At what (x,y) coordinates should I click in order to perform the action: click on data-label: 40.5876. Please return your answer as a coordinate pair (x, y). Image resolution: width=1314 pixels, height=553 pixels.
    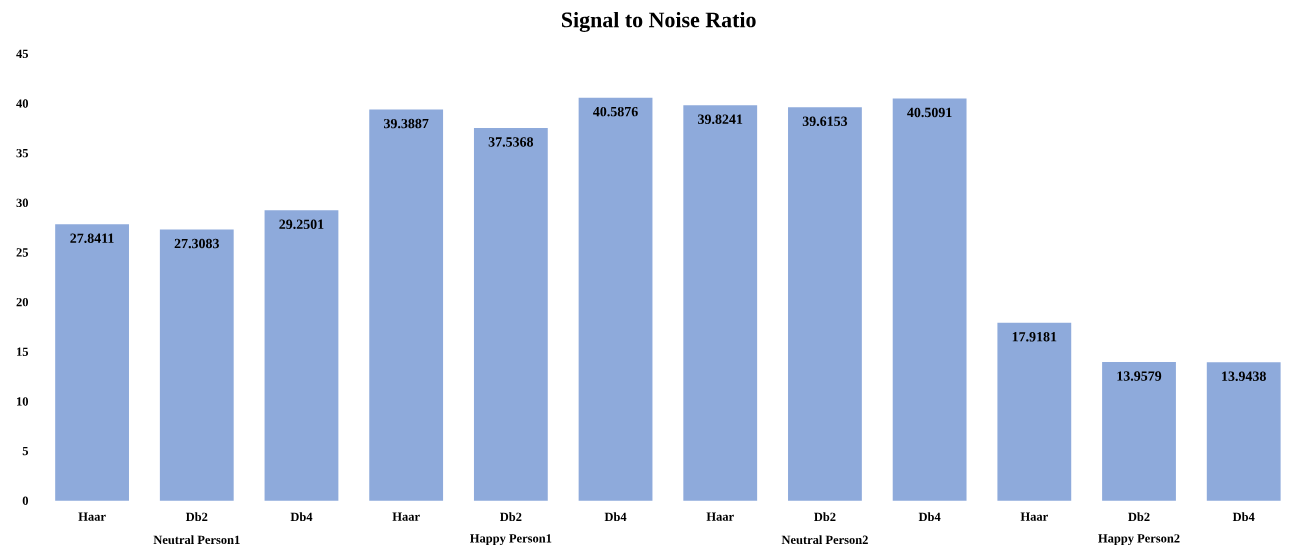
    Looking at the image, I should click on (615, 112).